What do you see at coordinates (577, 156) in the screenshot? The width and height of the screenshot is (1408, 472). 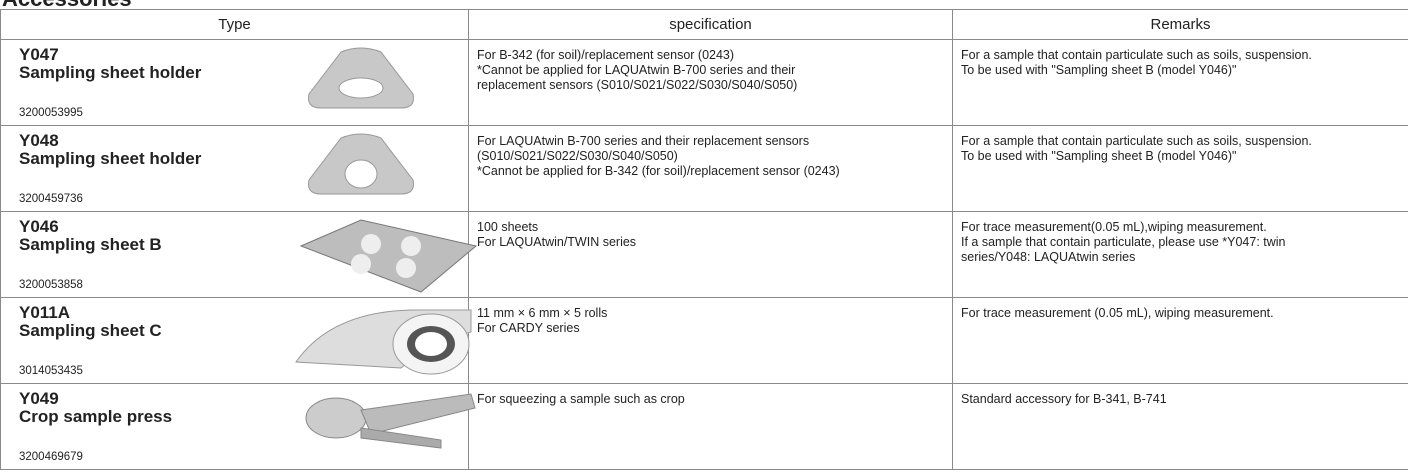 I see `specification-line: (S010/S021/S022/S030/S040/S050)` at bounding box center [577, 156].